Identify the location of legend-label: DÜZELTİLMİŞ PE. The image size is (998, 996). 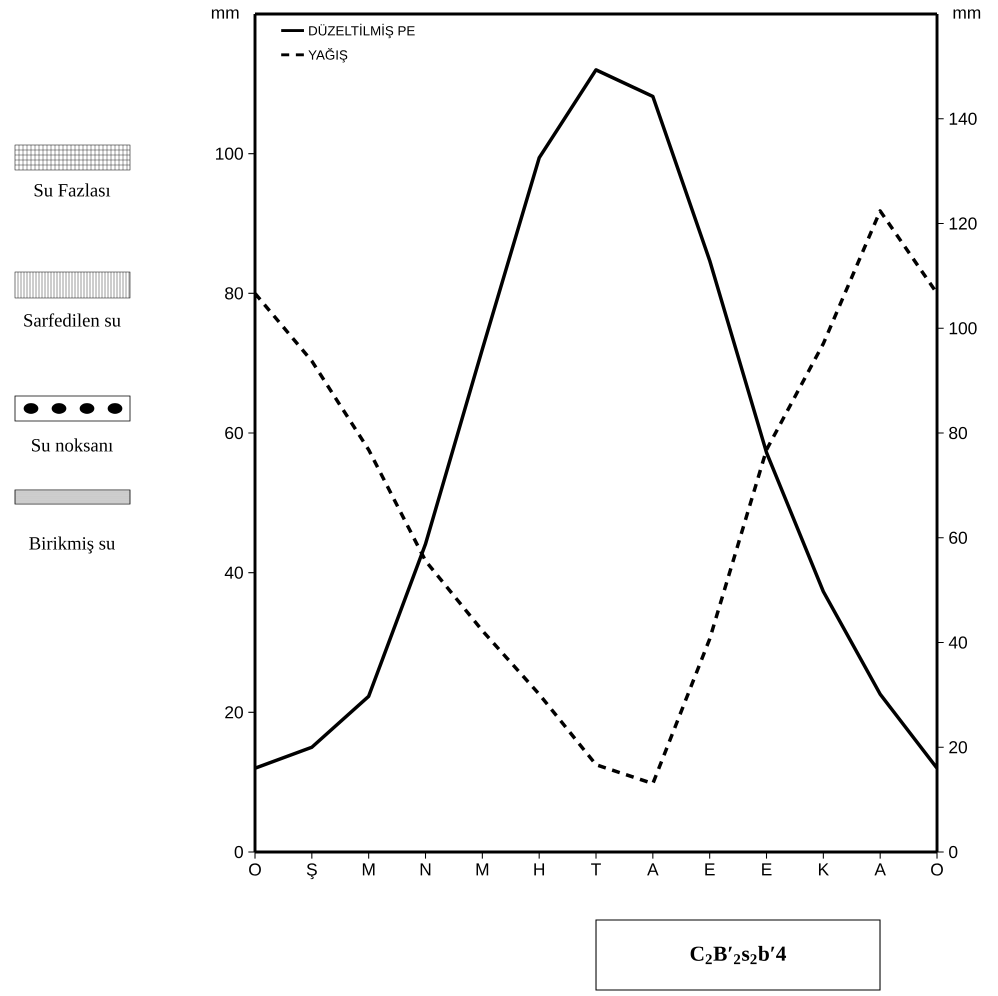
(362, 31).